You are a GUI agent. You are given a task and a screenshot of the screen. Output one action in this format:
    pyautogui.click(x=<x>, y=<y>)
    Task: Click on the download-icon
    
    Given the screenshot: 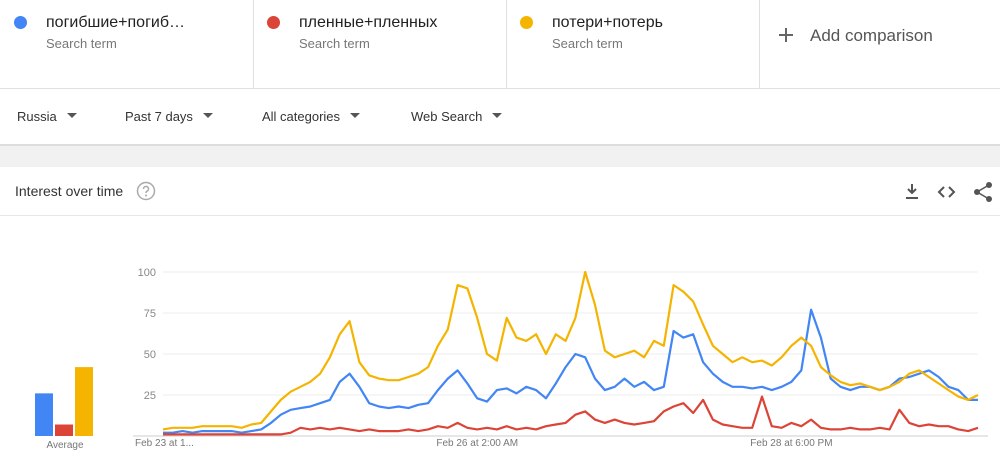 What is the action you would take?
    pyautogui.click(x=912, y=191)
    